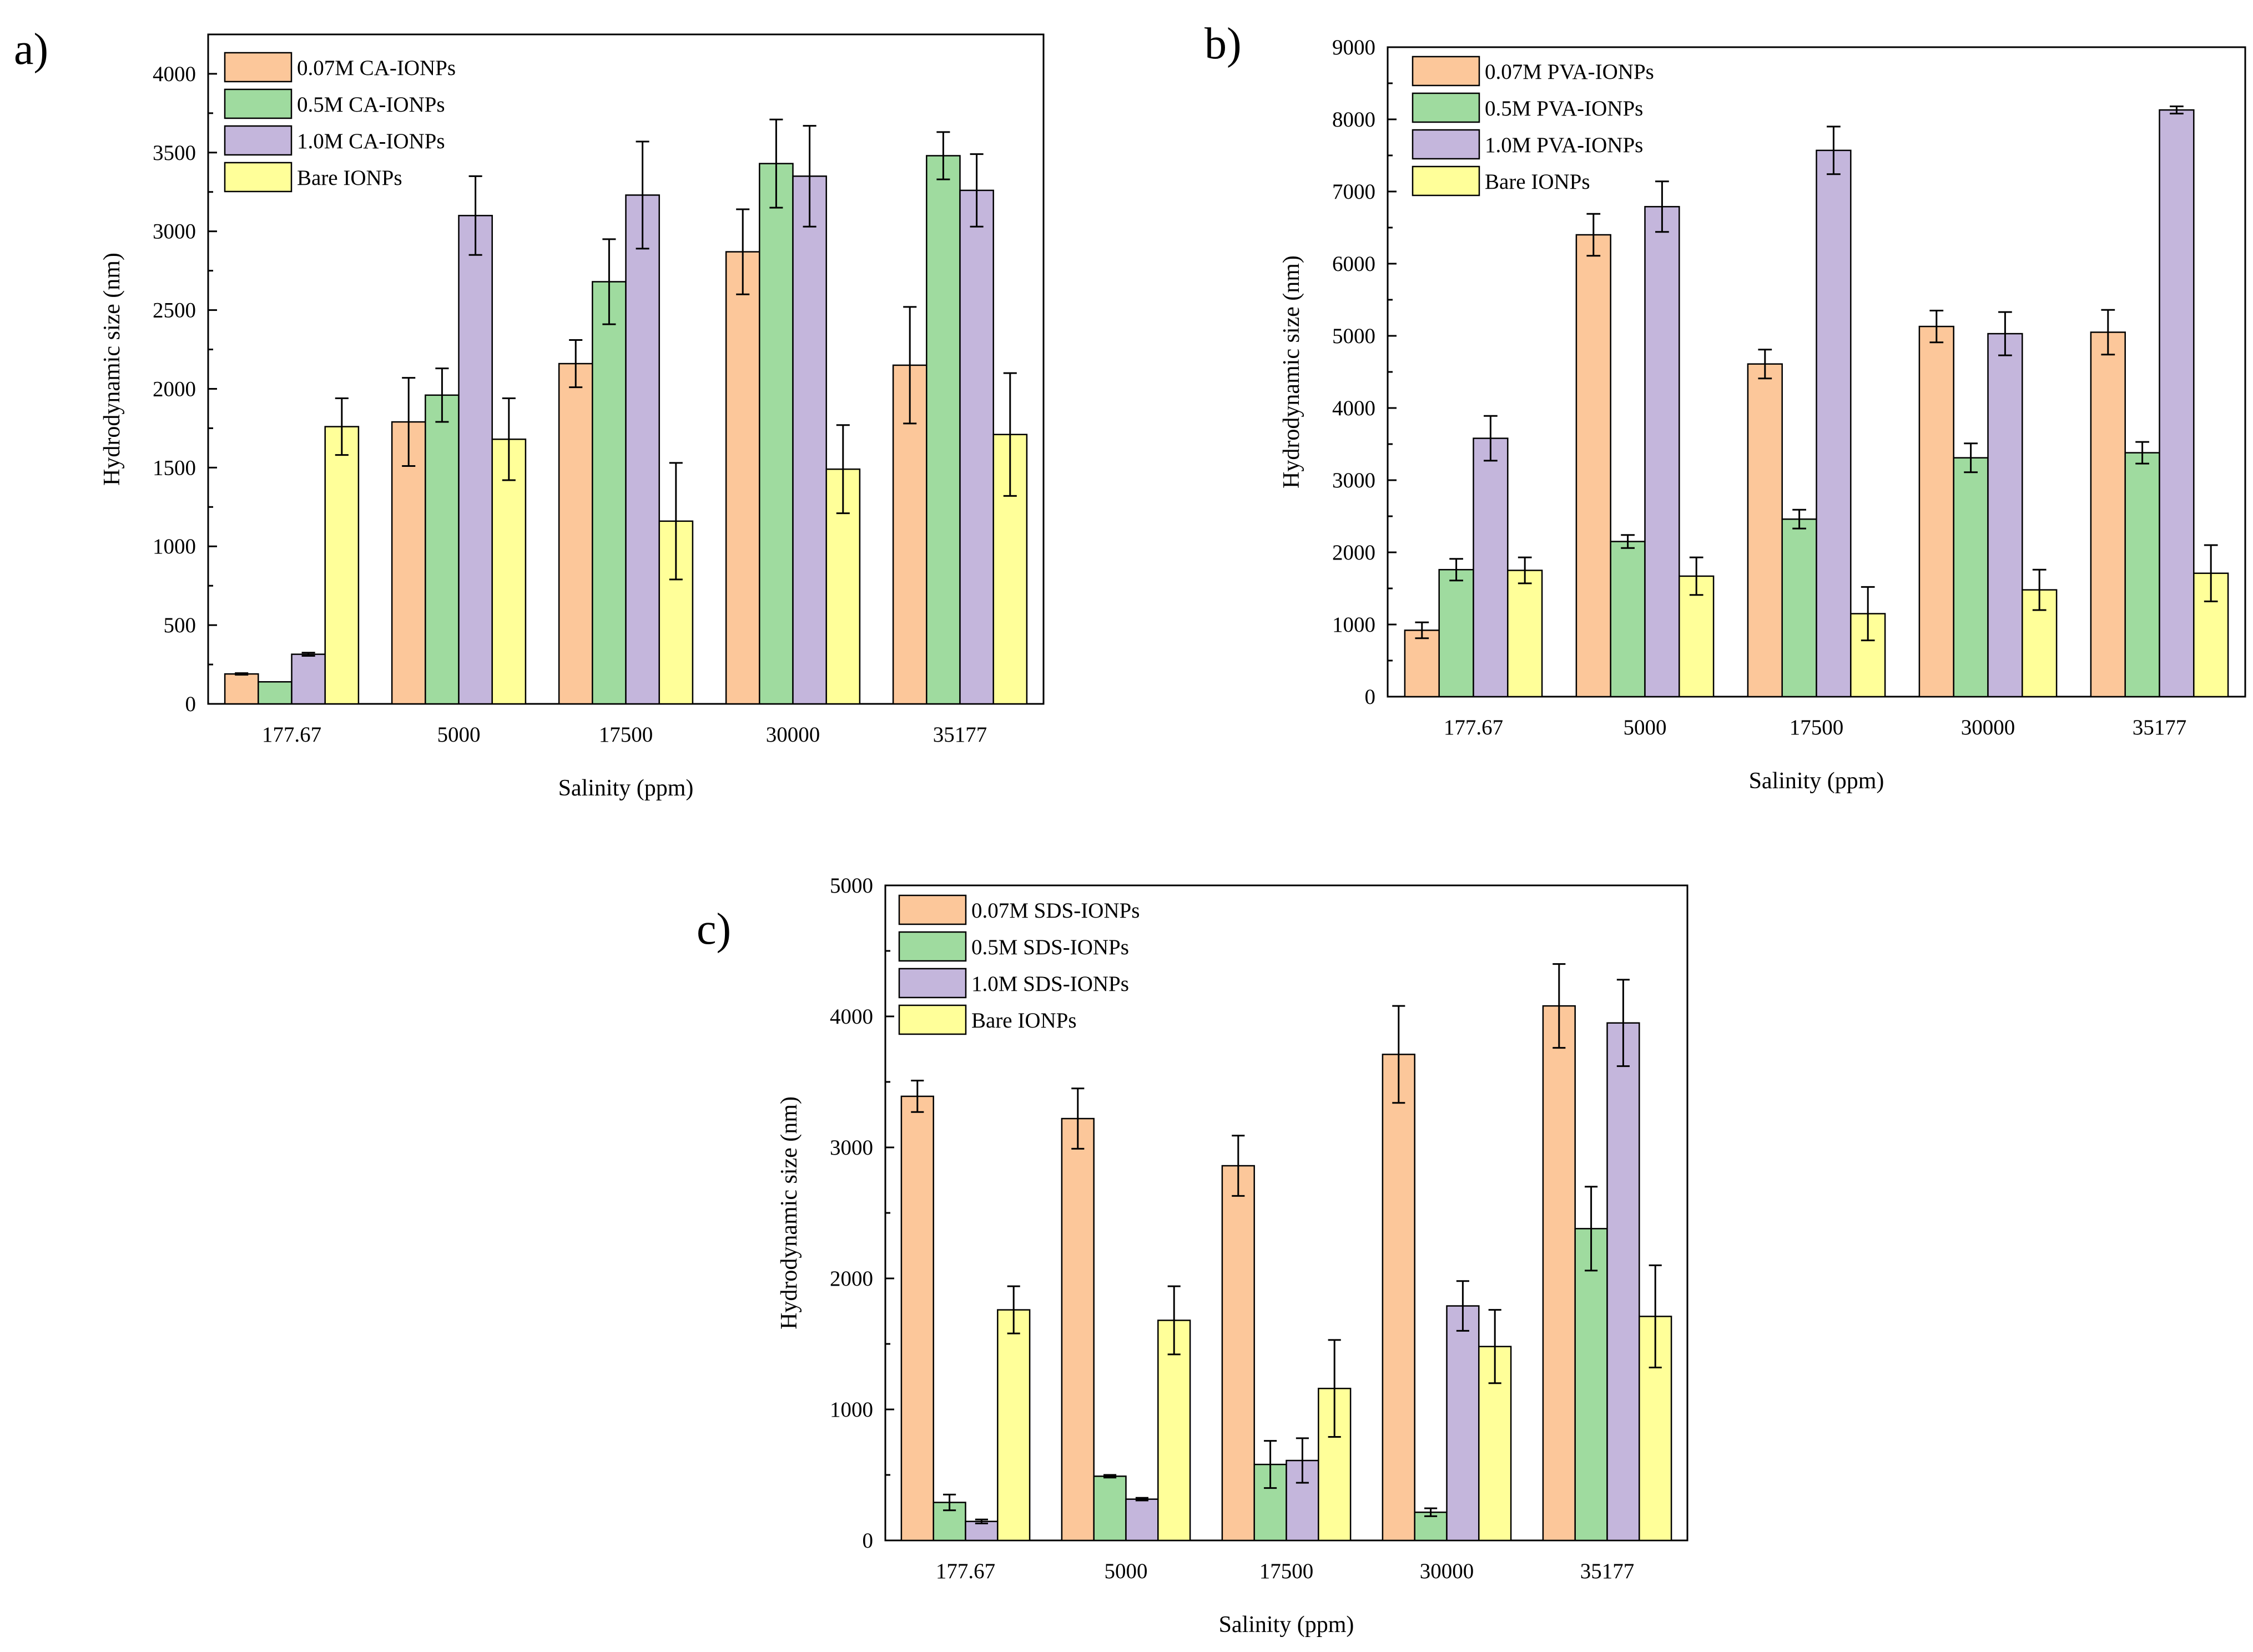 The image size is (2253, 1652). I want to click on y-tick-label: 2500, so click(174, 311).